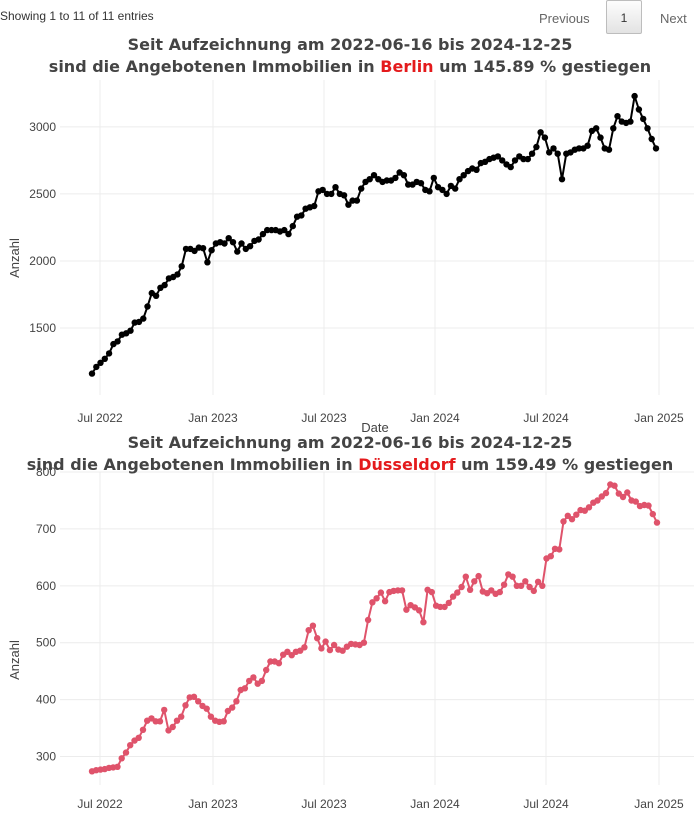 The width and height of the screenshot is (699, 823). I want to click on y-tick-label: 2000, so click(42, 261).